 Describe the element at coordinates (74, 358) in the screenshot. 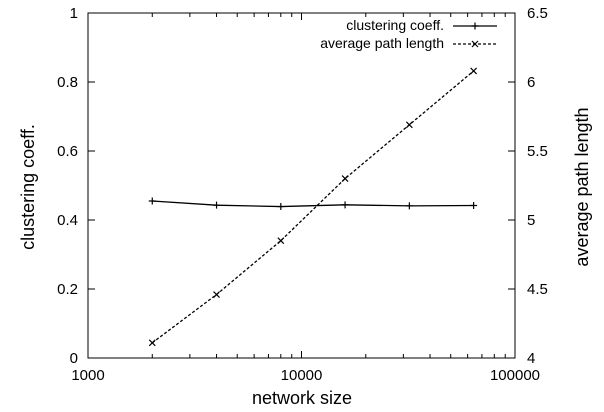

I see `left-y-tick-label: 0` at that location.